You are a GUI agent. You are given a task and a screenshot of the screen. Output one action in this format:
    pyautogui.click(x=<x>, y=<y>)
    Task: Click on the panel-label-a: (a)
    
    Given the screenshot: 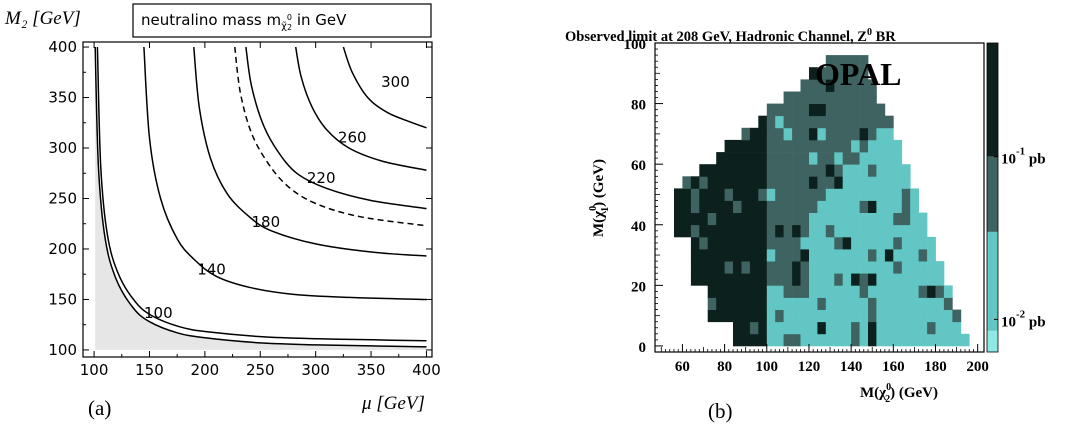 What is the action you would take?
    pyautogui.click(x=99, y=408)
    